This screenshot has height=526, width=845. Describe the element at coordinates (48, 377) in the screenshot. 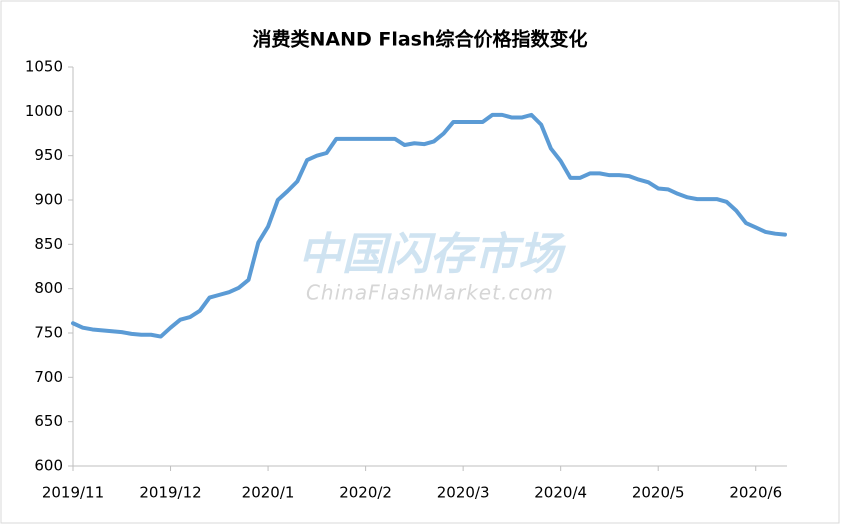

I see `y-tick-label: 700` at that location.